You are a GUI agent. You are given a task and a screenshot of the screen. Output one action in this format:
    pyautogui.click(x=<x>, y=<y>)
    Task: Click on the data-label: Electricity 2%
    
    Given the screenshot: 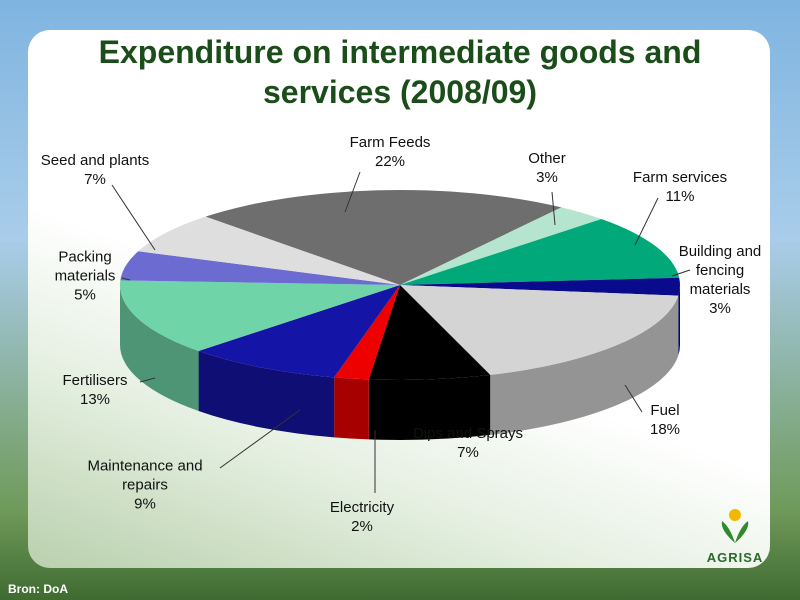 What is the action you would take?
    pyautogui.click(x=362, y=517)
    